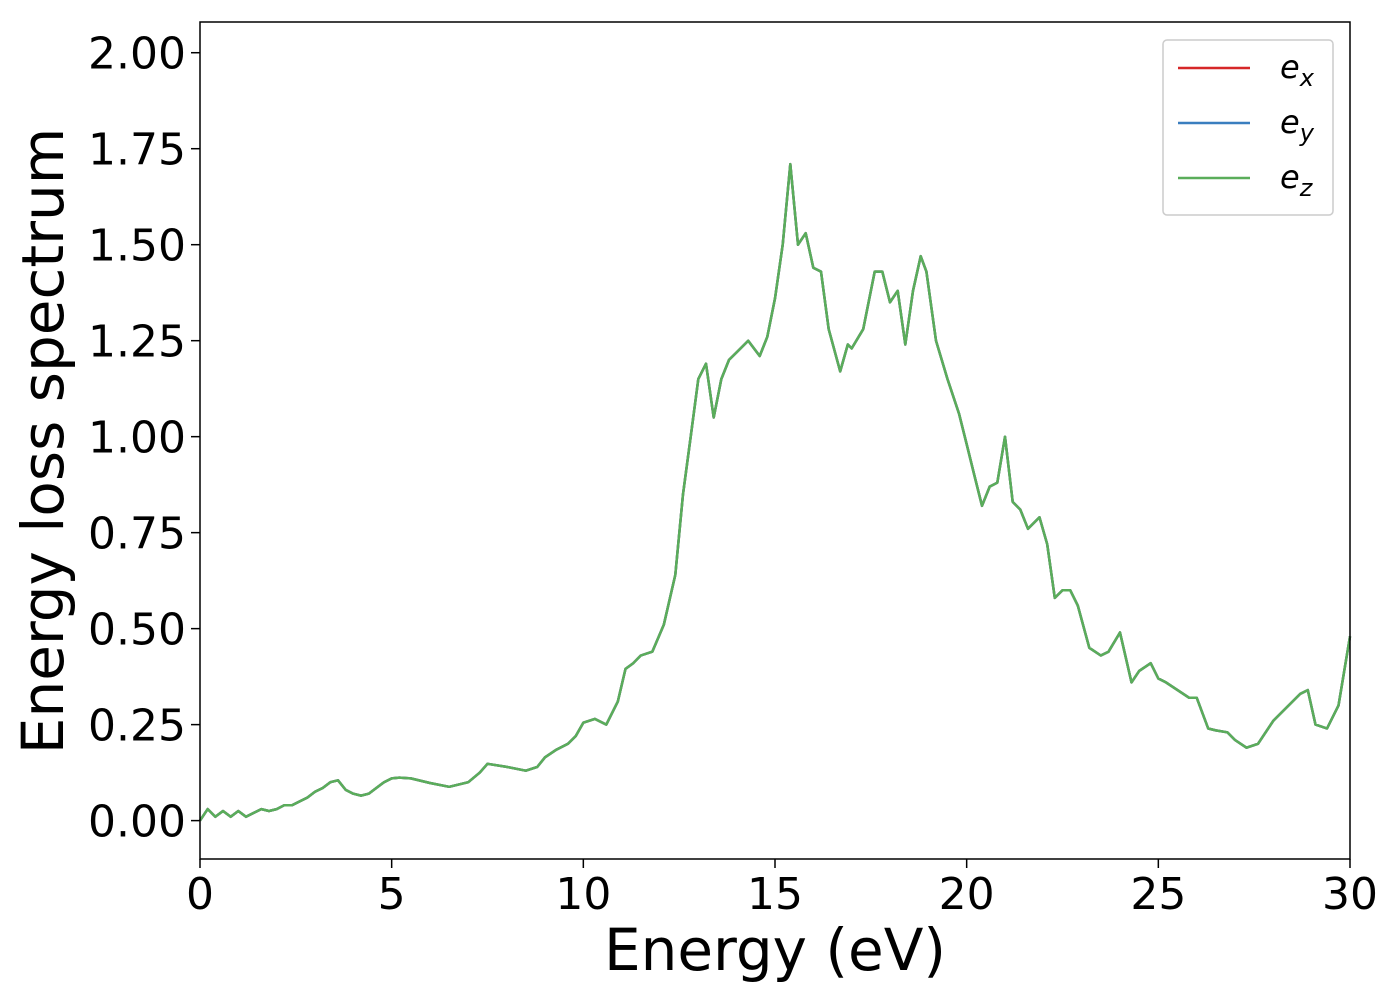 The height and width of the screenshot is (1000, 1400). I want to click on legend-label-e_z: ez, so click(1297, 180).